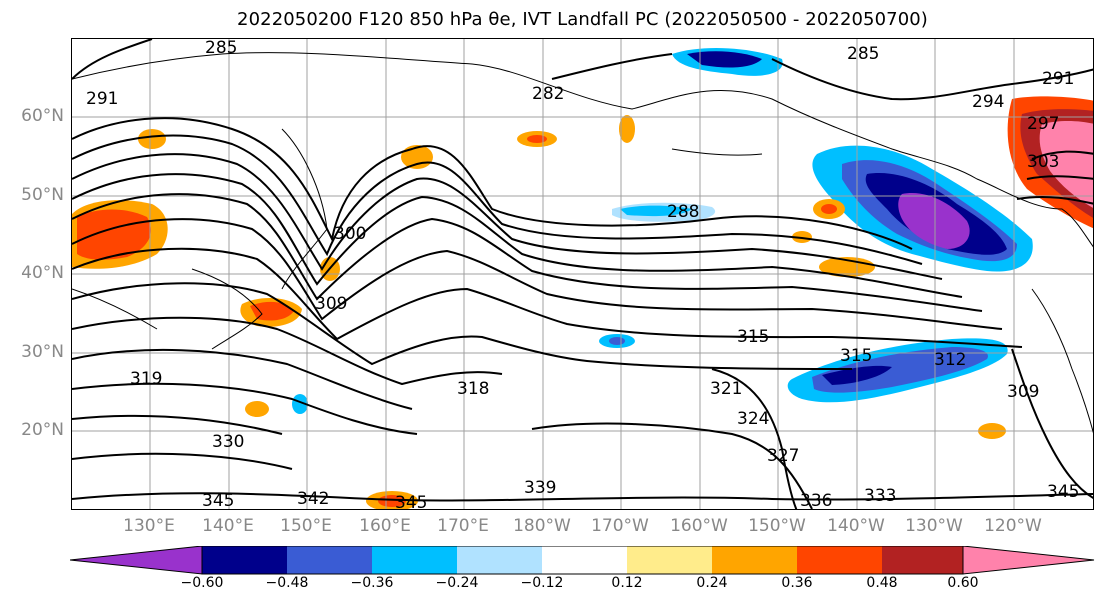  I want to click on contour-label: 342, so click(313, 499).